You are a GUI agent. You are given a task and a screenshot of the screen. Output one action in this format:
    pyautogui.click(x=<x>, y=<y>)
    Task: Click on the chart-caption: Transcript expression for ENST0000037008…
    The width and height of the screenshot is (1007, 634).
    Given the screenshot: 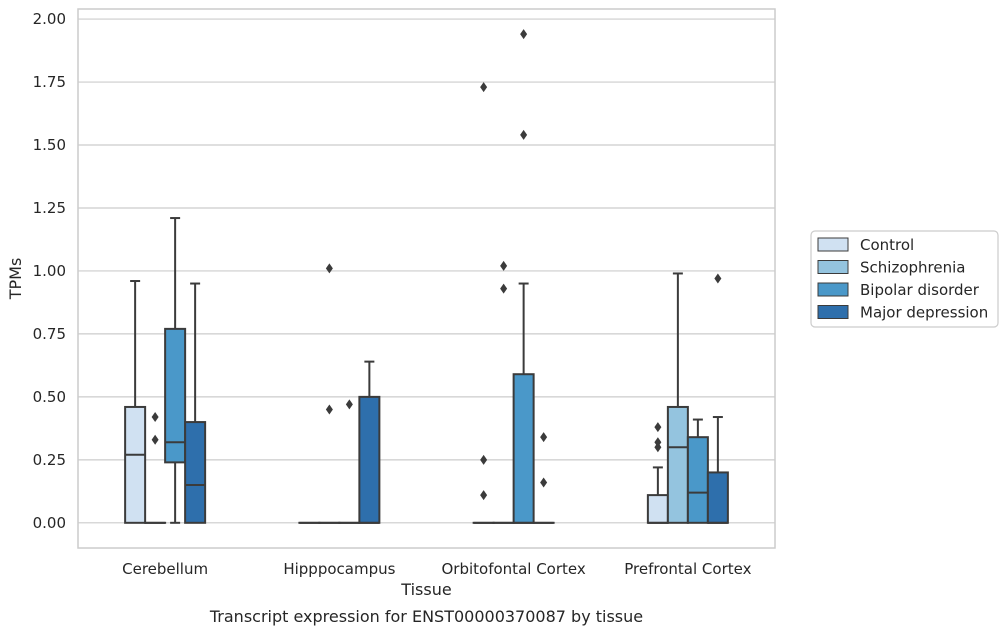 What is the action you would take?
    pyautogui.click(x=426, y=616)
    